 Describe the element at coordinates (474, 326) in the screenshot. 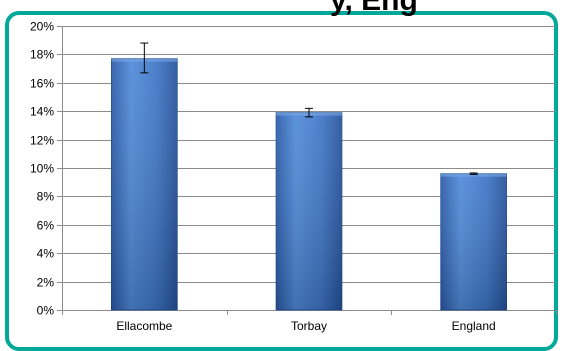

I see `category-label: England` at that location.